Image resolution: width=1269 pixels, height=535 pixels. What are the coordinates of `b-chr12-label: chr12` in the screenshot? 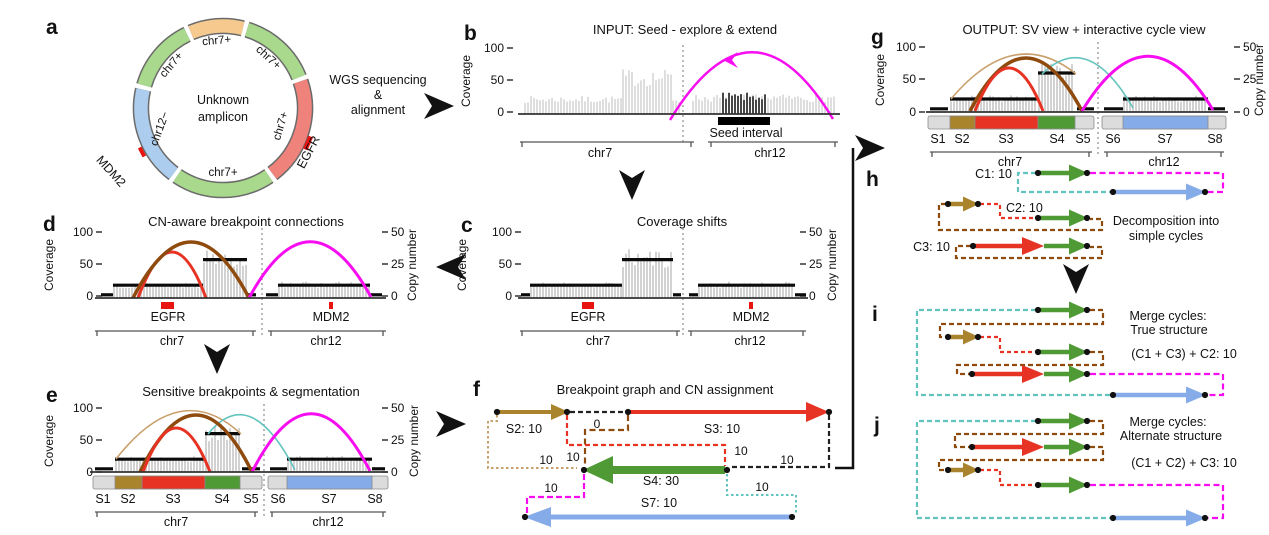 It's located at (769, 153).